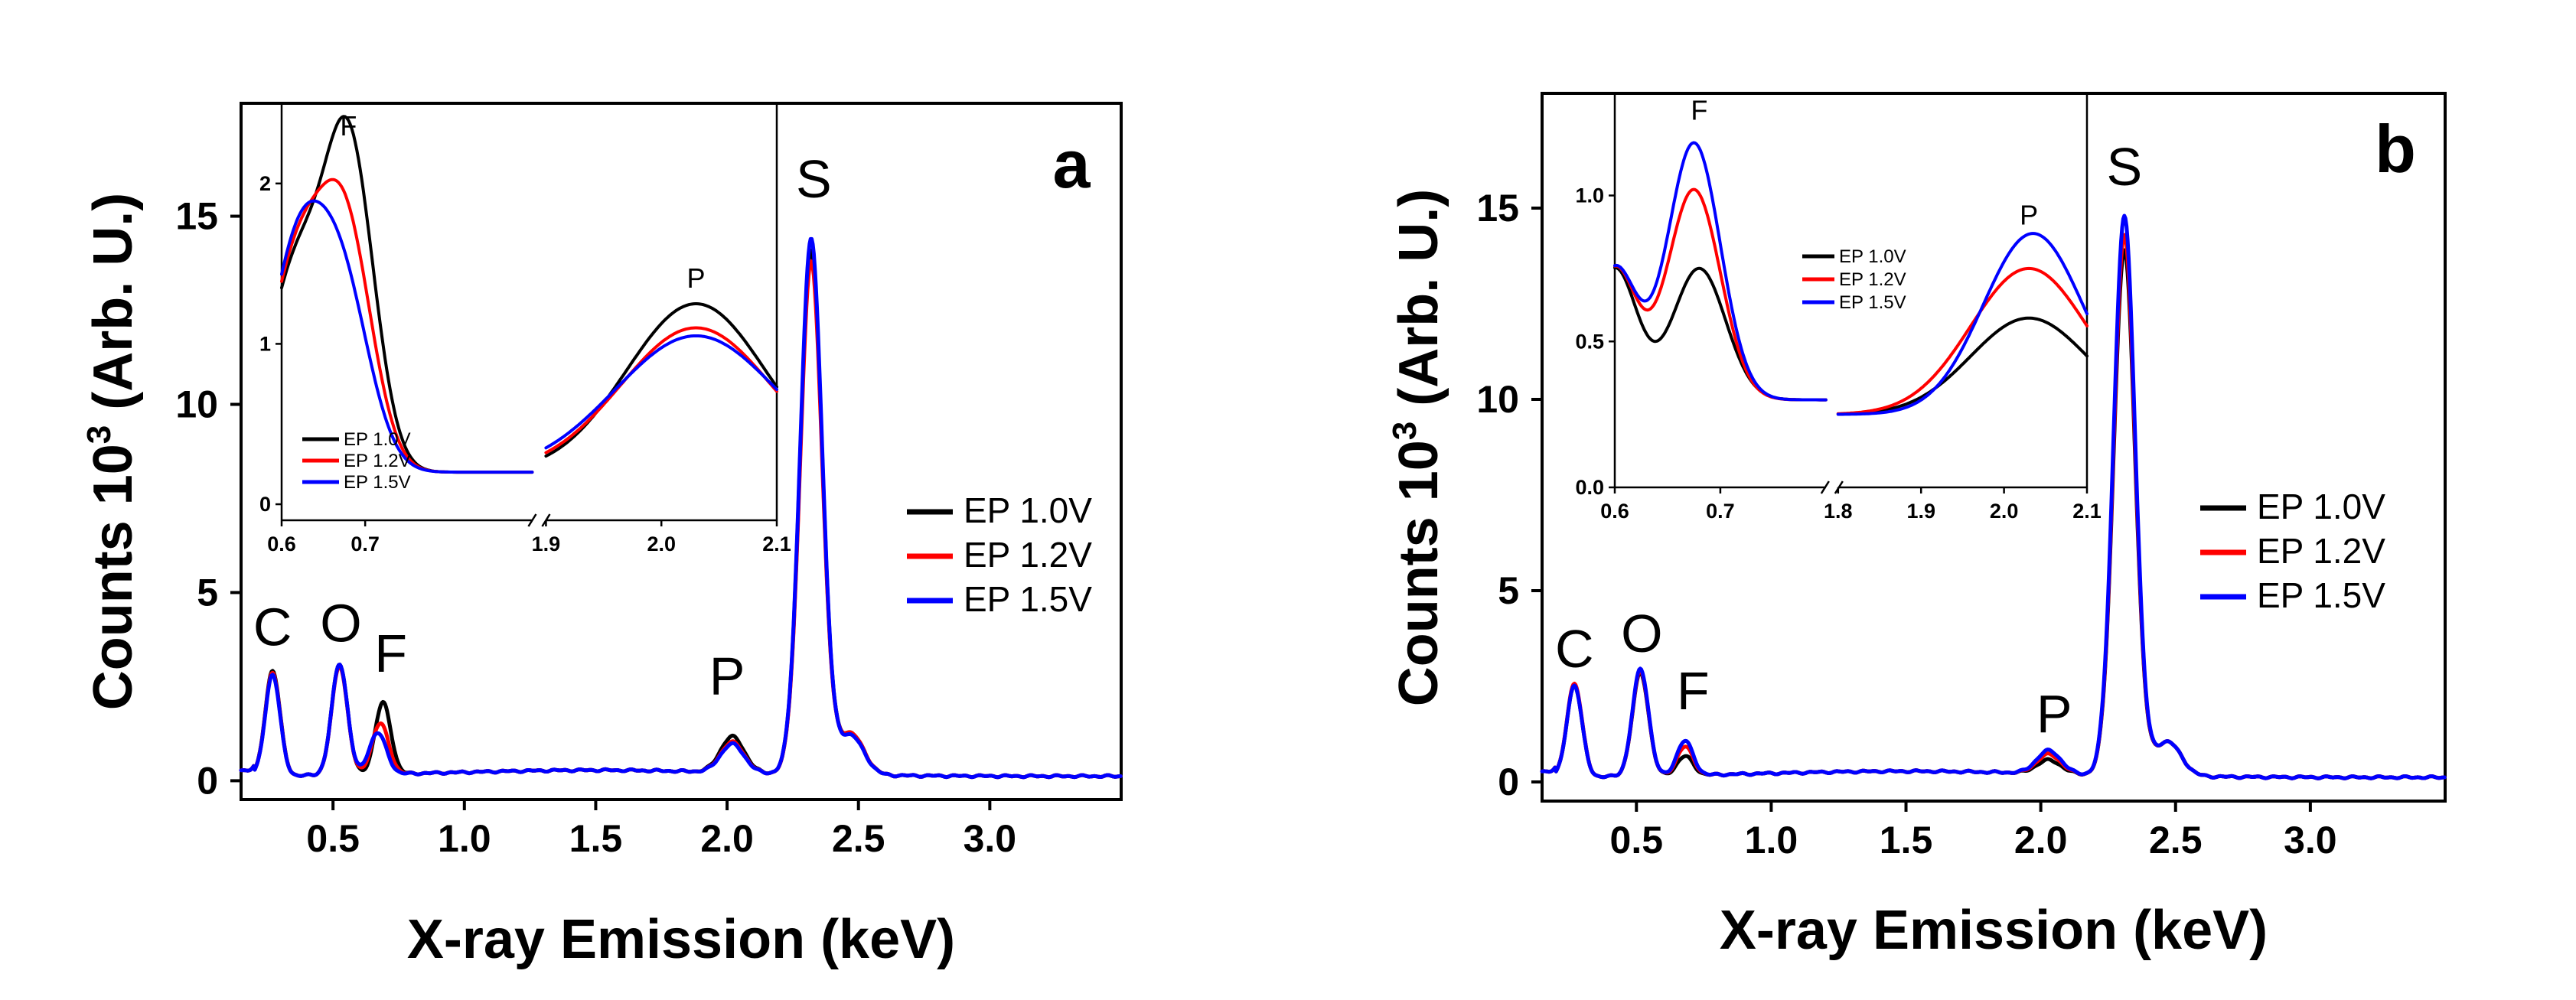 The image size is (2576, 1000). What do you see at coordinates (2124, 167) in the screenshot?
I see `panel-b-peak-label: S` at bounding box center [2124, 167].